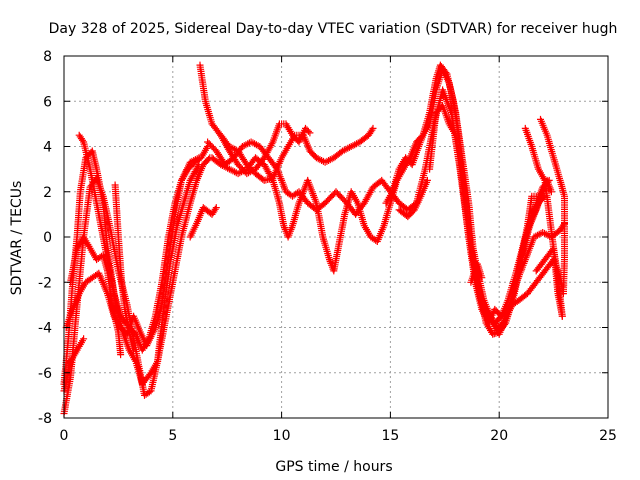 The height and width of the screenshot is (480, 640). I want to click on series-track-k, so click(265, 149).